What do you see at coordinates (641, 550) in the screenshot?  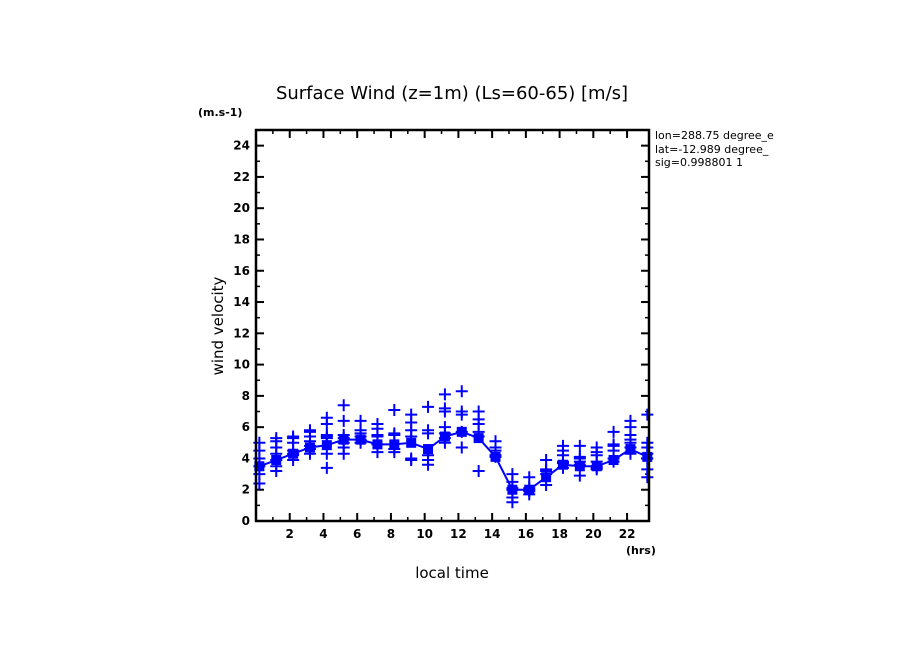 I see `x-units-label: (hrs)` at bounding box center [641, 550].